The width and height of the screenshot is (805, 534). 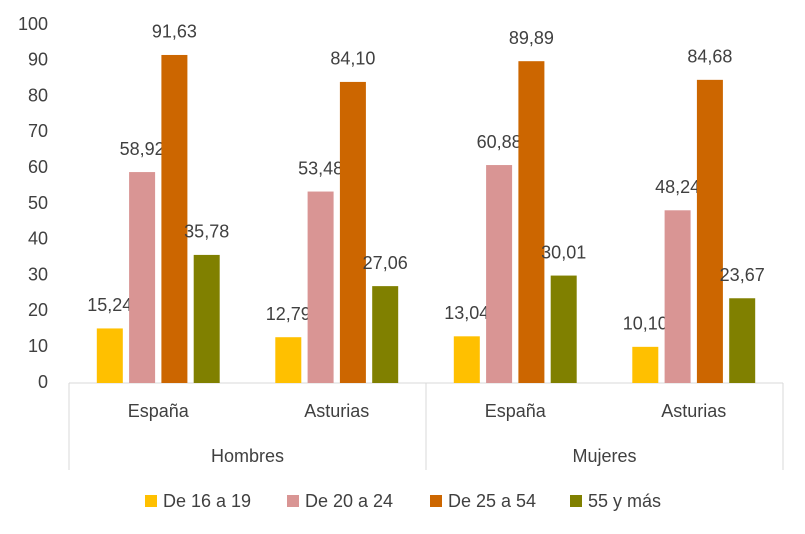 I want to click on value-label: 30,01, so click(x=563, y=252).